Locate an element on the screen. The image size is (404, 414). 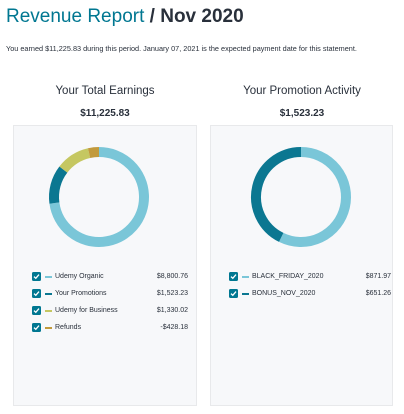
legend-label: BONUS_NOV_2020 is located at coordinates (284, 293).